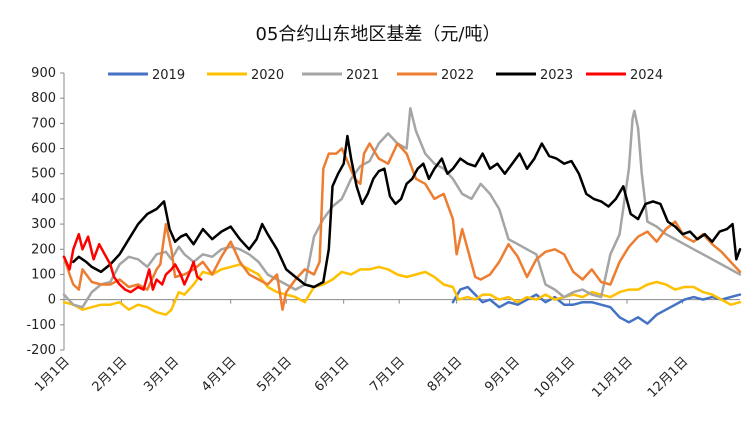 This screenshot has height=434, width=756. Describe the element at coordinates (378, 34) in the screenshot. I see `chart-title: 05合约山东地区基差（元/吨）` at that location.